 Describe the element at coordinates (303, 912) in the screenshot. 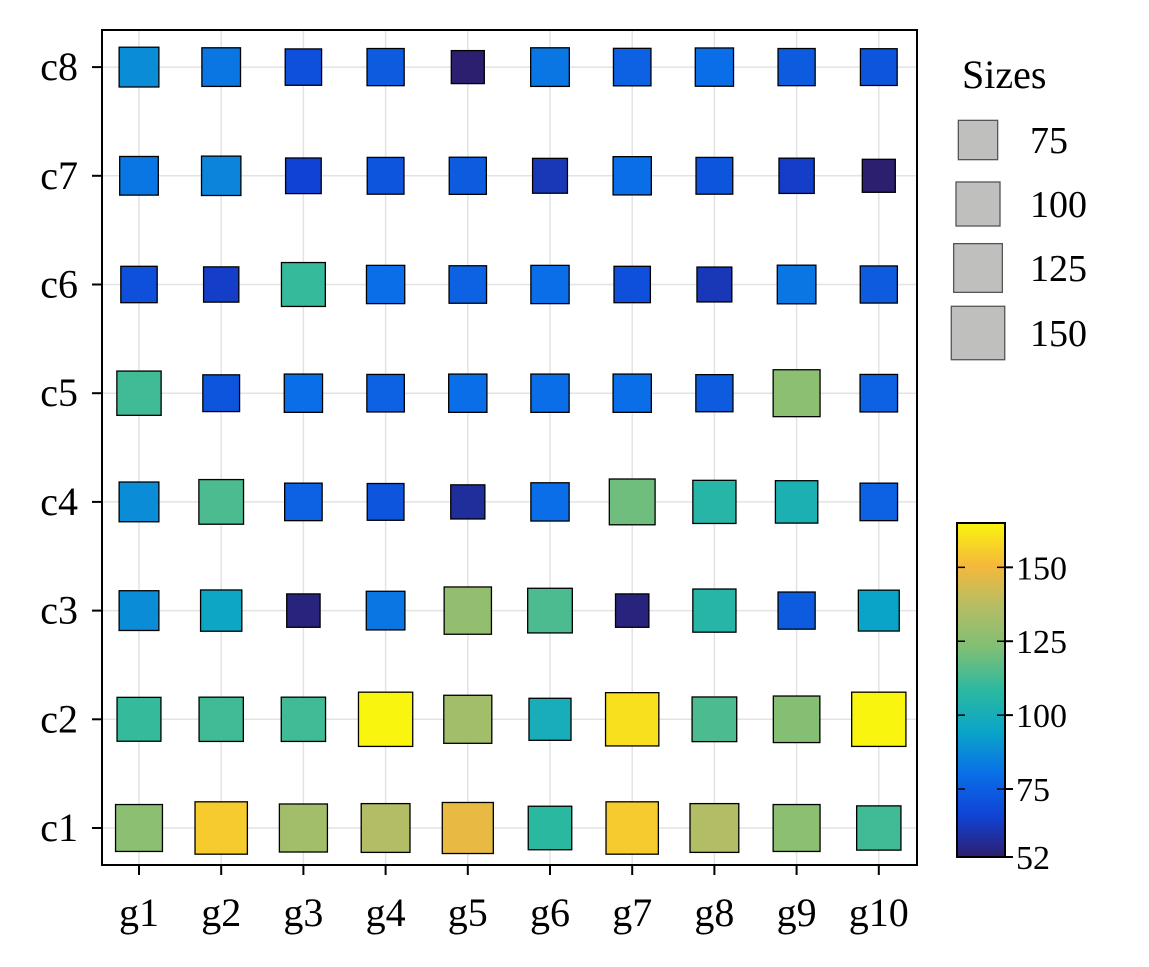

I see `x-tick-label-g3: g3` at that location.